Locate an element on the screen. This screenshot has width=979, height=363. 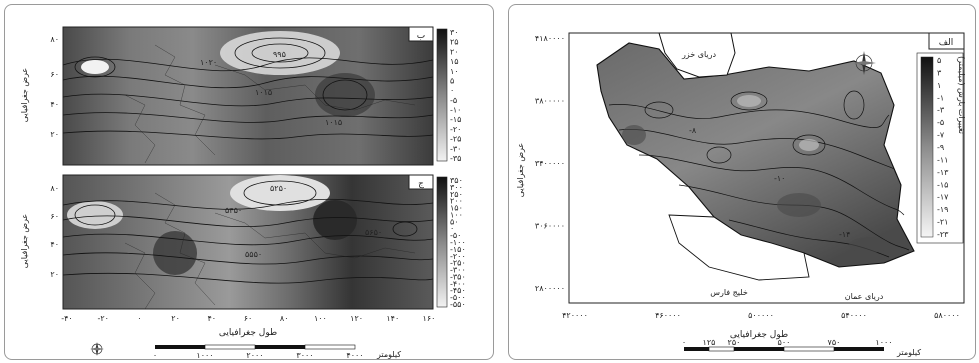
x-tick-label: ۴۶۰۰۰۰ is located at coordinates (668, 315).